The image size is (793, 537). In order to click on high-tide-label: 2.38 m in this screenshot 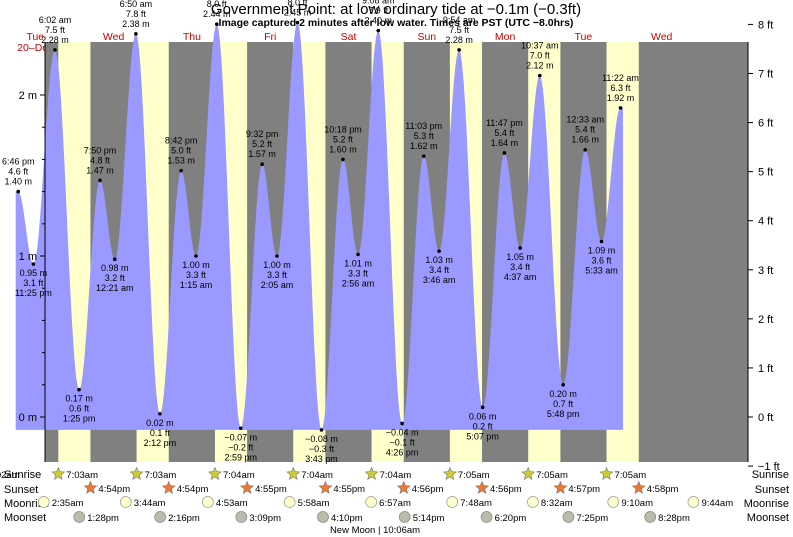, I will do `click(136, 24)`.